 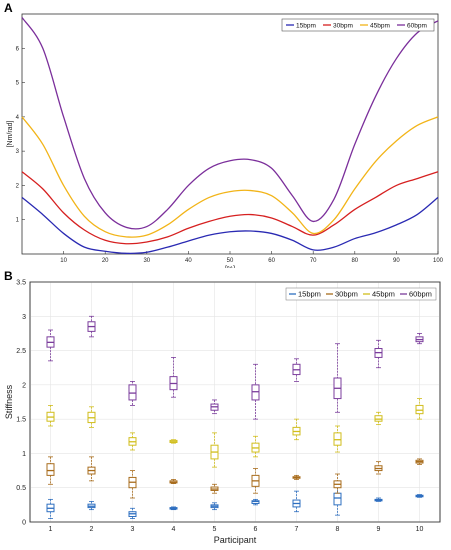 What do you see at coordinates (24, 385) in the screenshot?
I see `y-tick-label-b: 2` at bounding box center [24, 385].